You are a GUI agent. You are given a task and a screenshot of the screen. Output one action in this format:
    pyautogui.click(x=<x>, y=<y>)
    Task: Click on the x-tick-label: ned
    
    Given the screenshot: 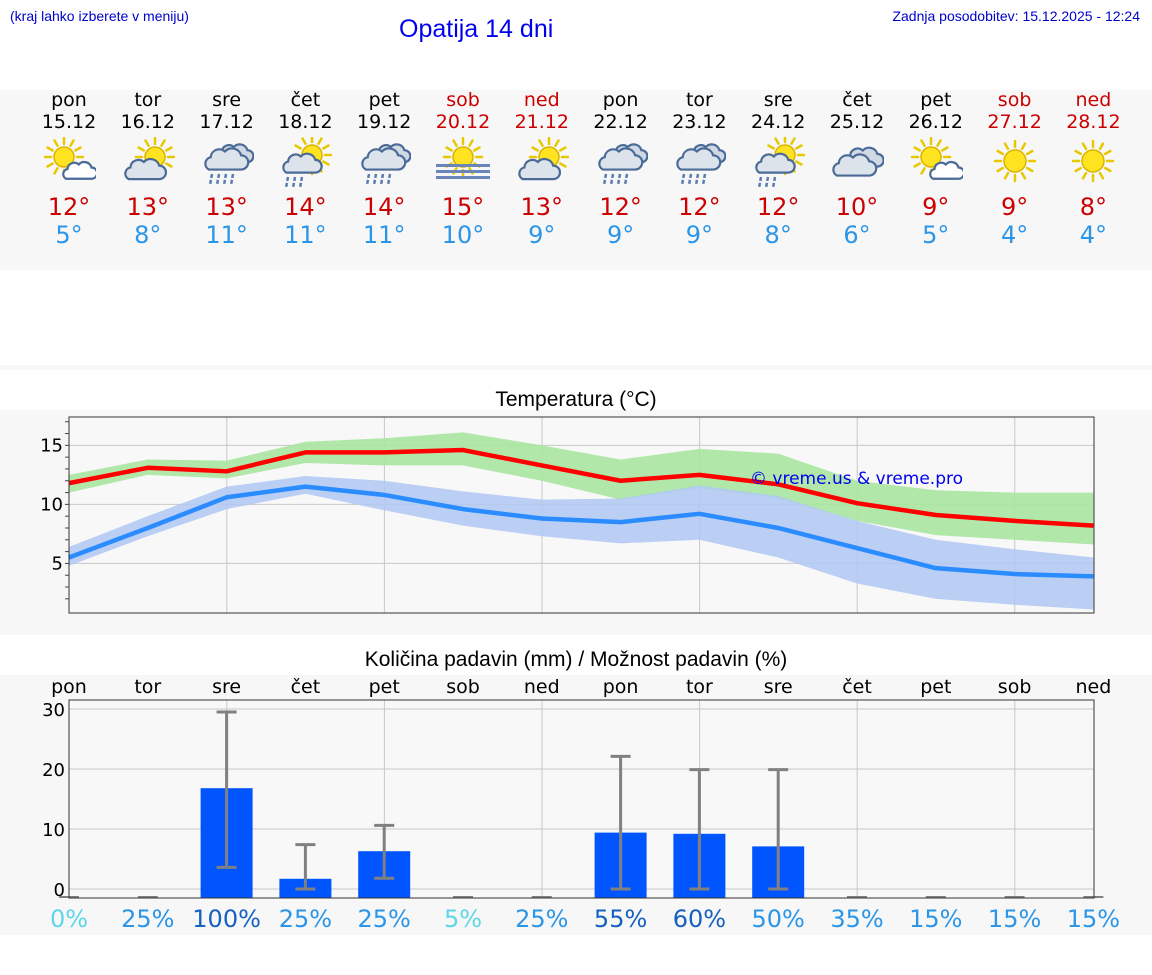 What is the action you would take?
    pyautogui.click(x=542, y=687)
    